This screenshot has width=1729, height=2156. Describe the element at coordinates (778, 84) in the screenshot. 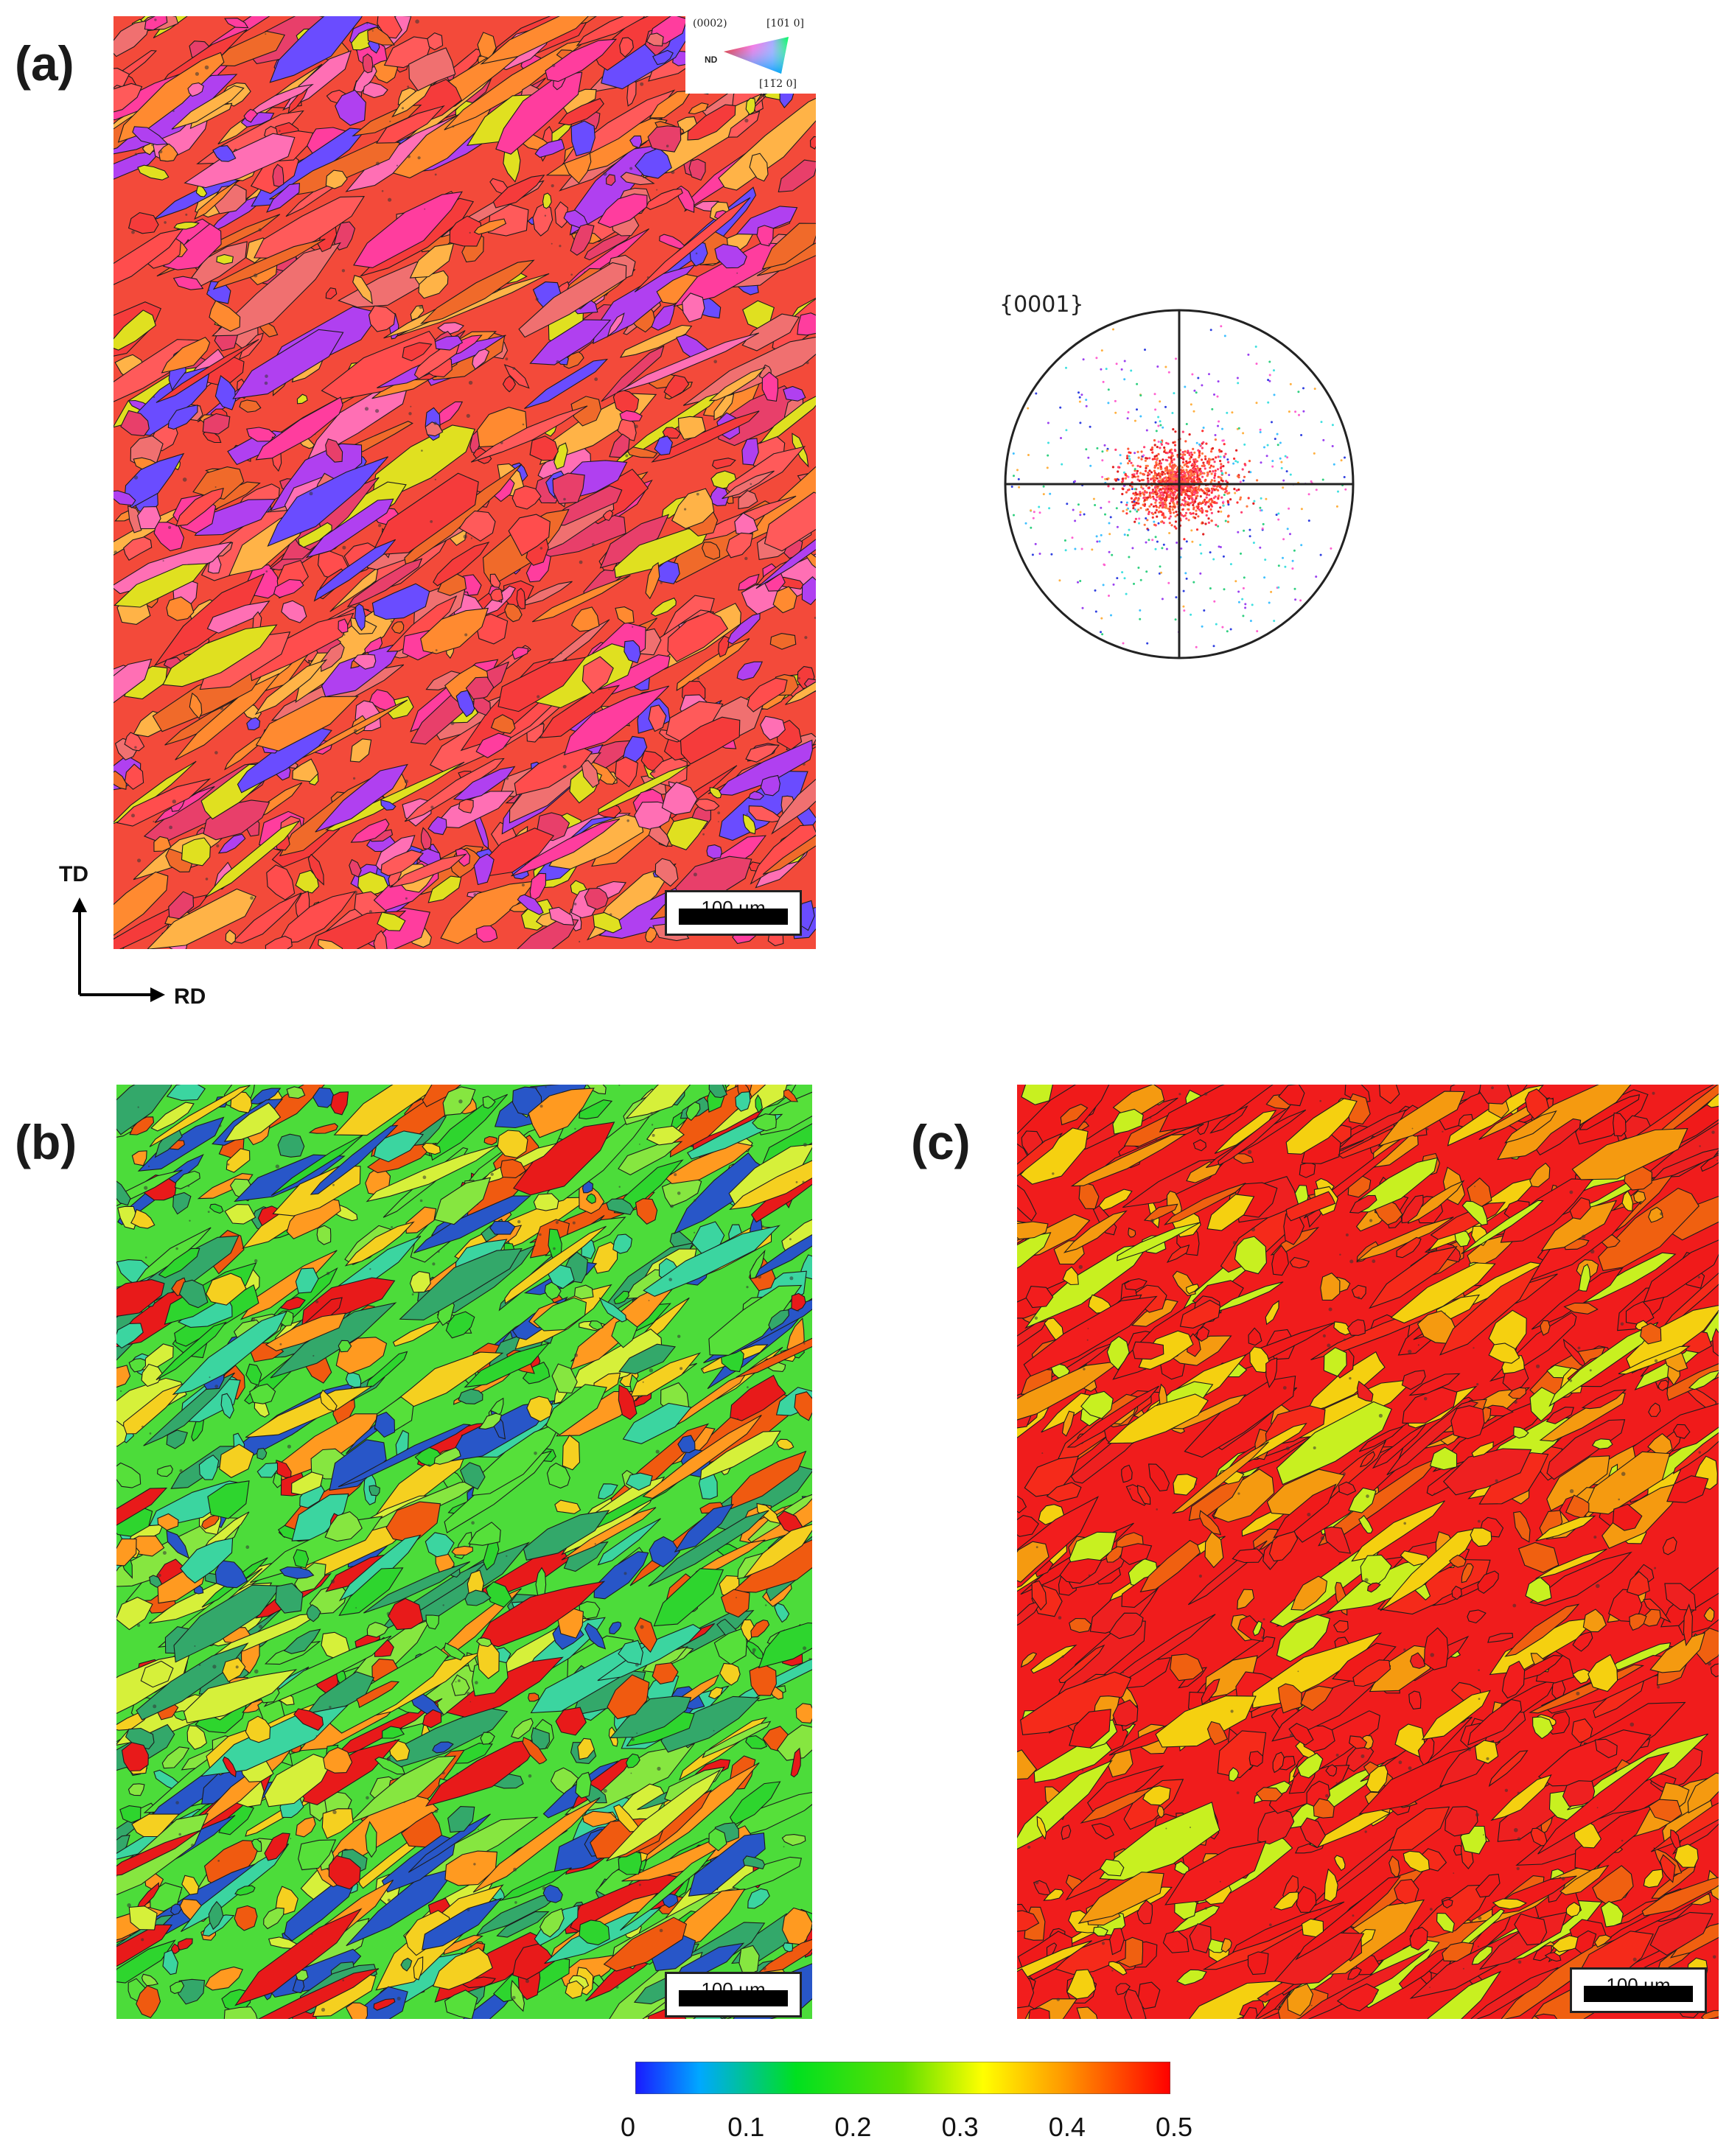

I see `ipf-label-11-20: [11̅2 0]` at that location.